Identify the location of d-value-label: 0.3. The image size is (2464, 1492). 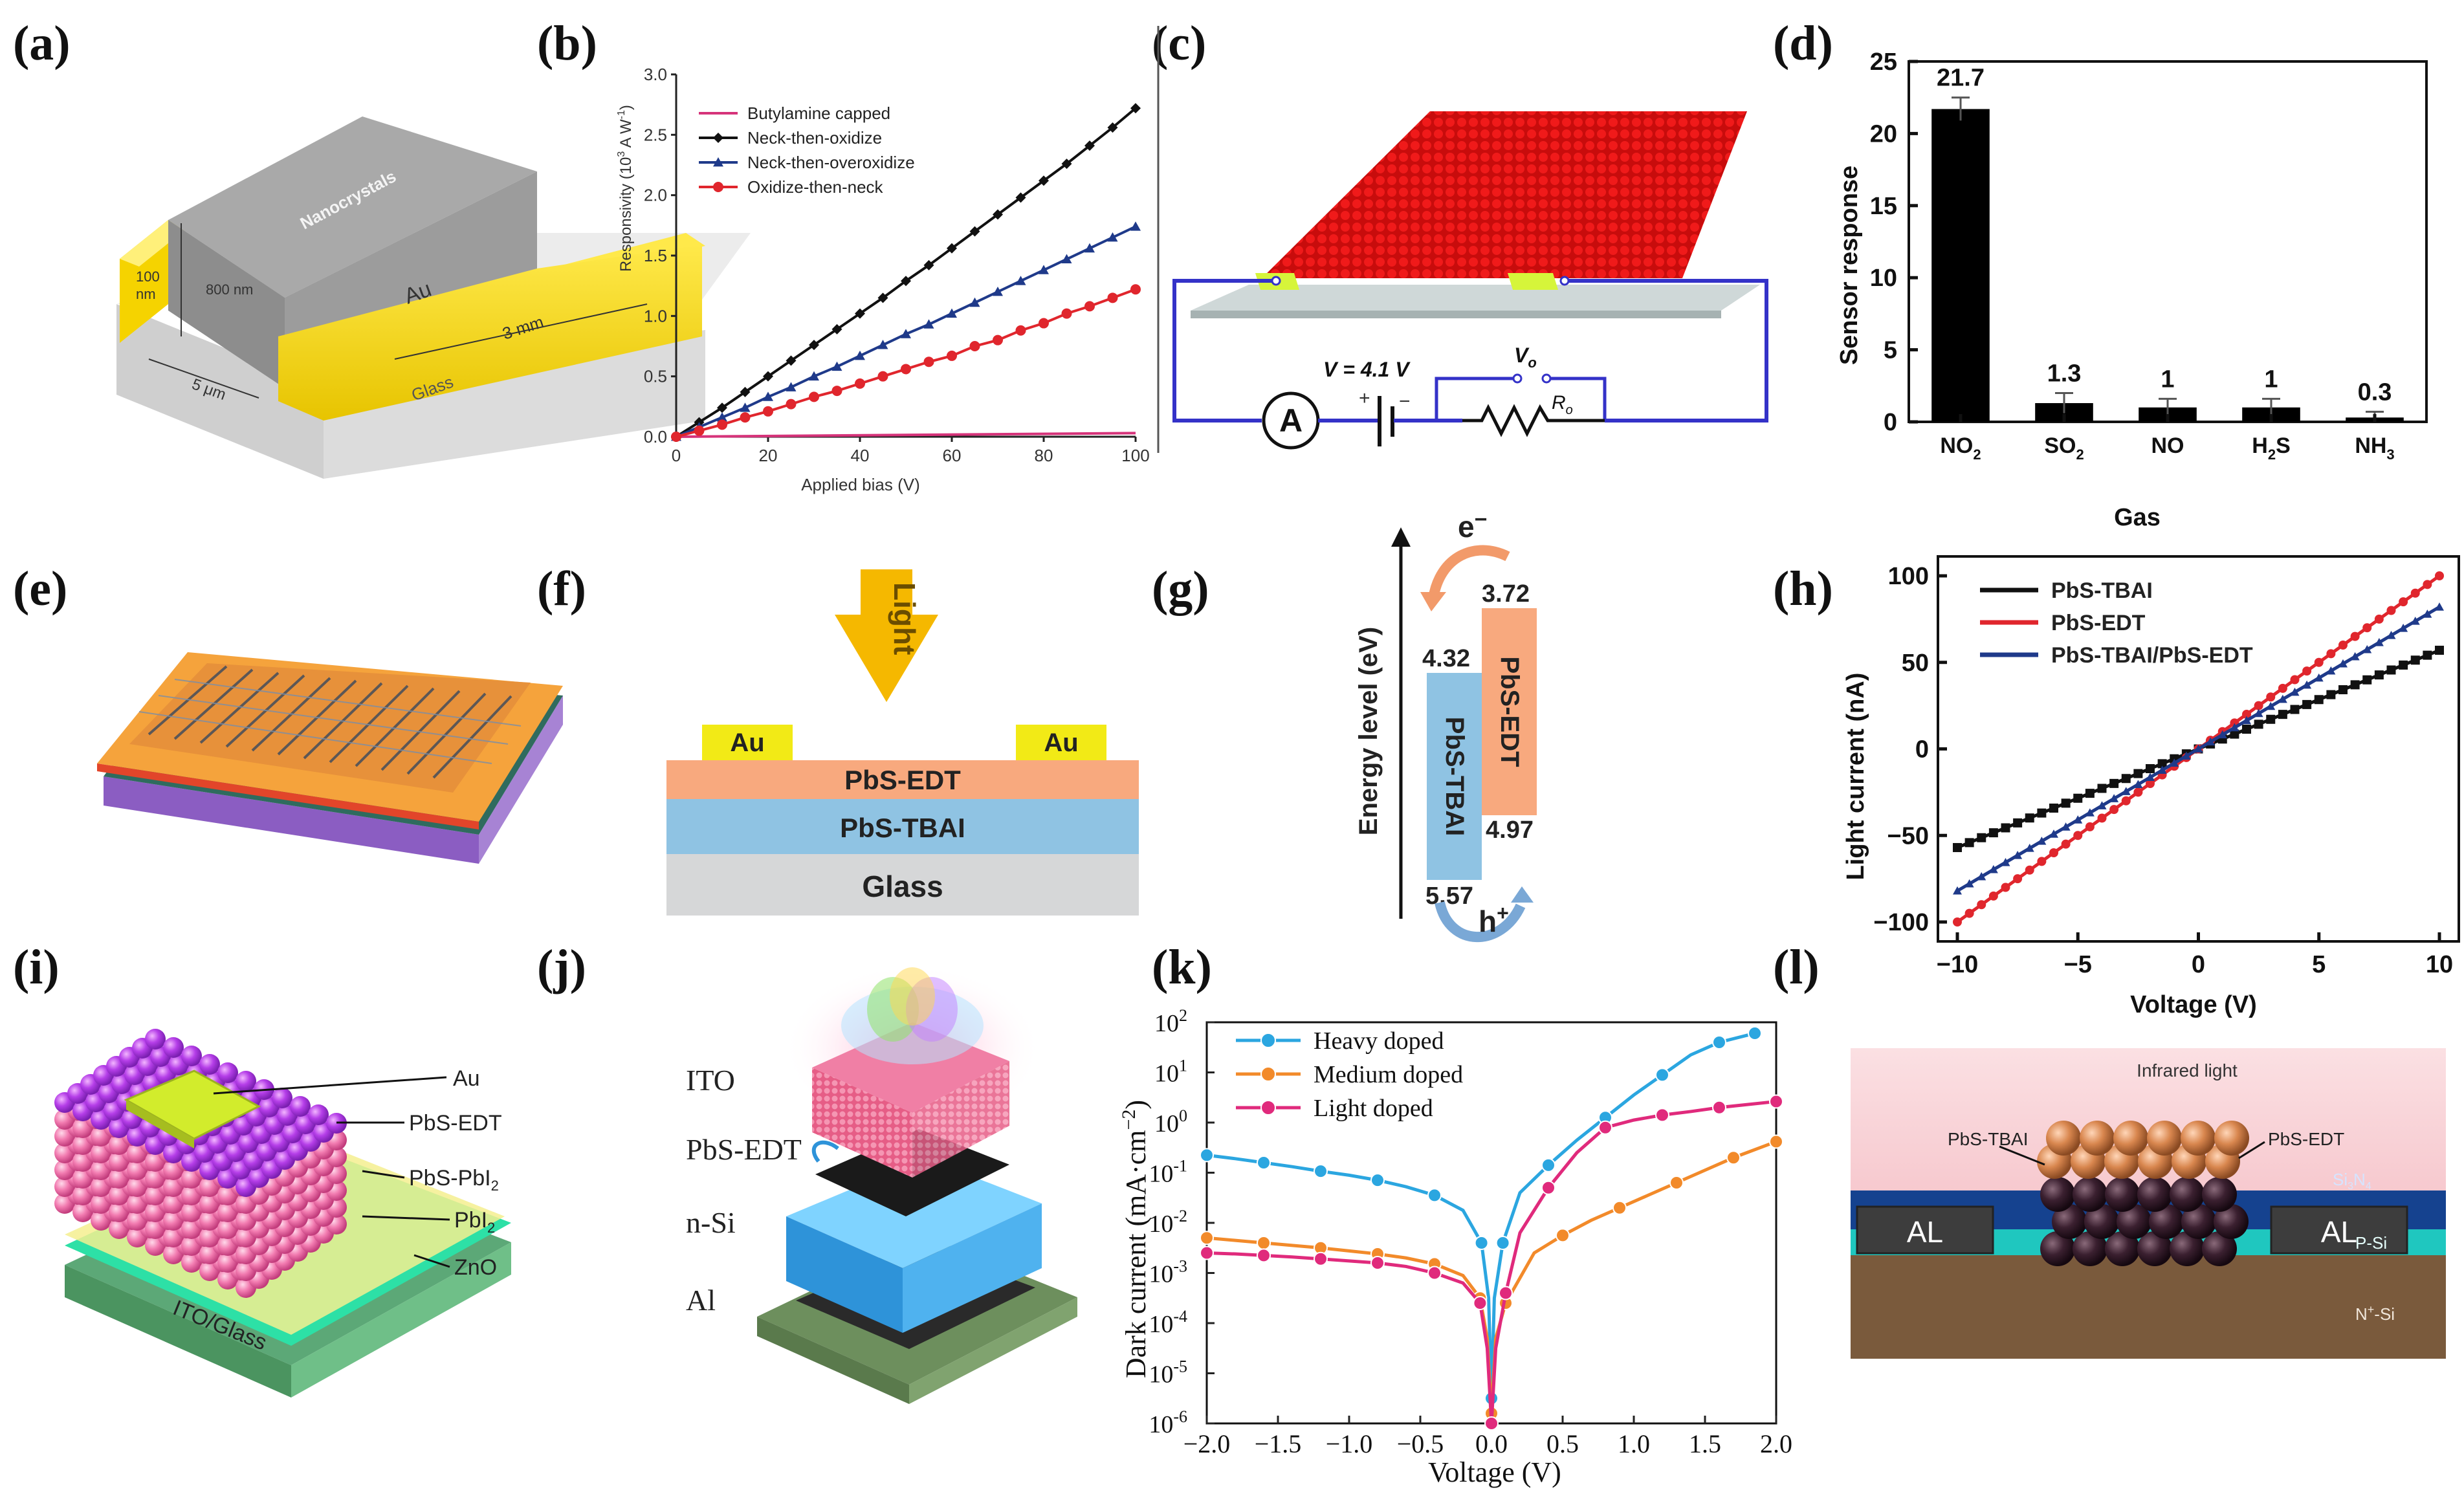
(2375, 392).